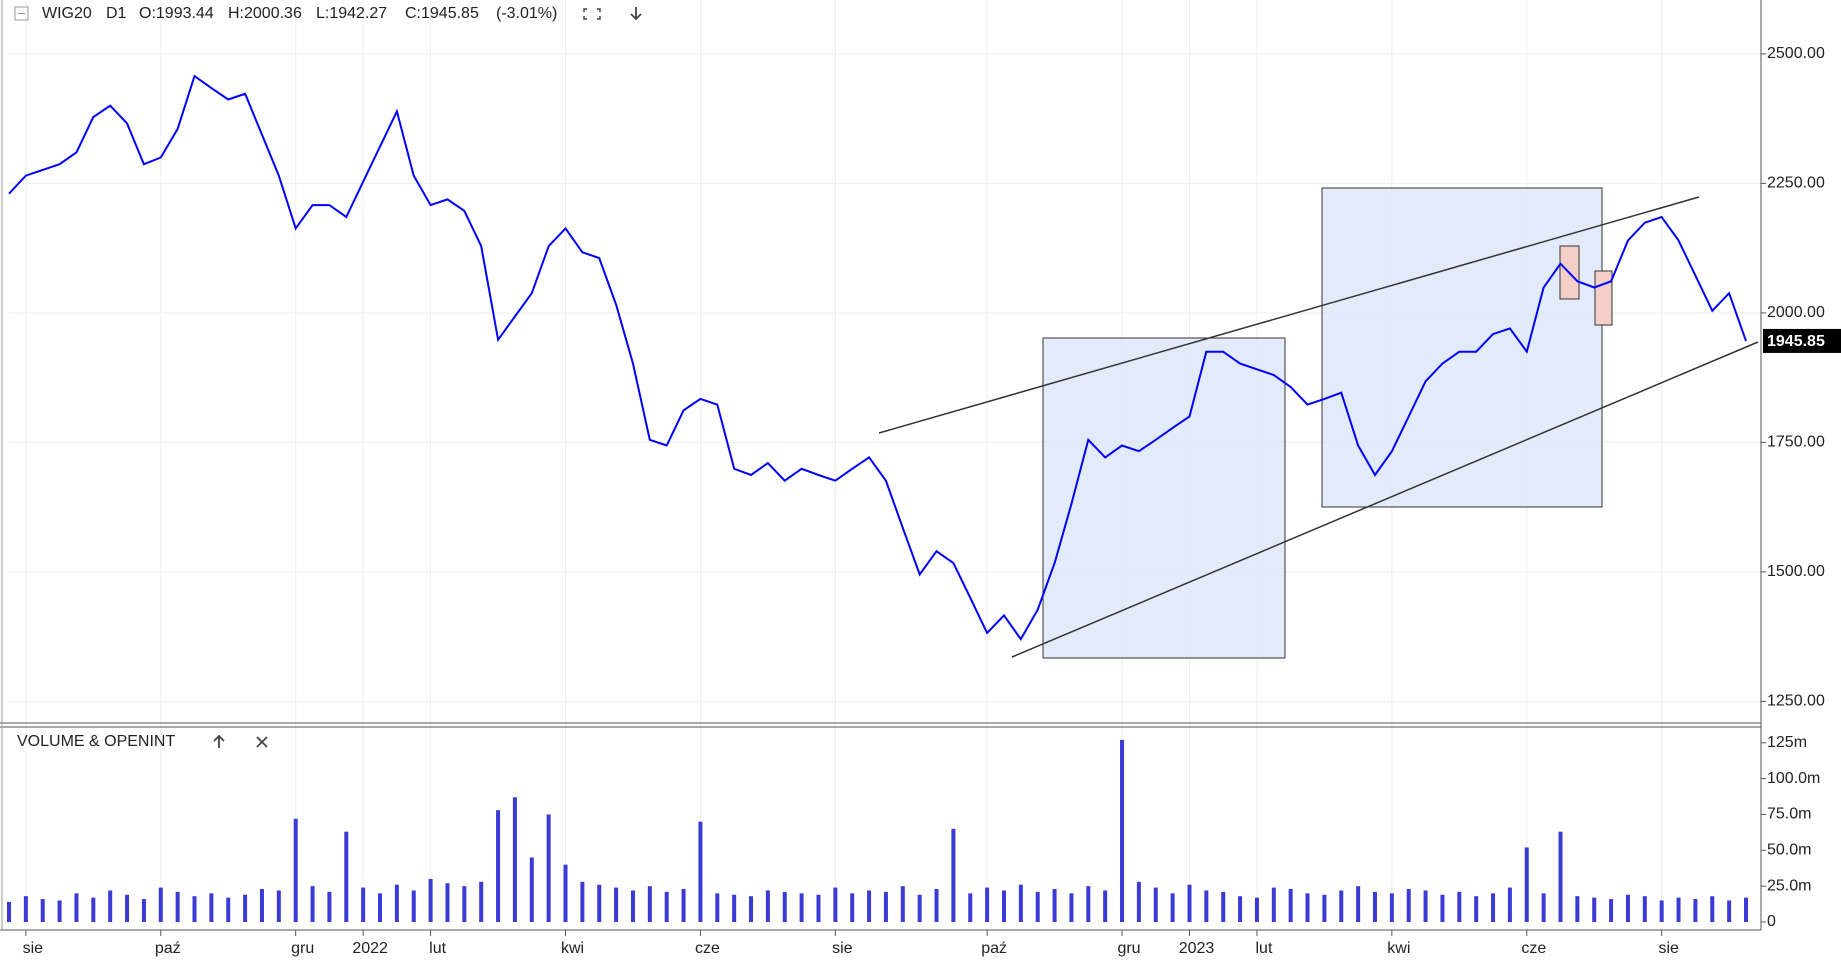 This screenshot has height=965, width=1841. I want to click on y-tick-label: 125m, so click(1787, 742).